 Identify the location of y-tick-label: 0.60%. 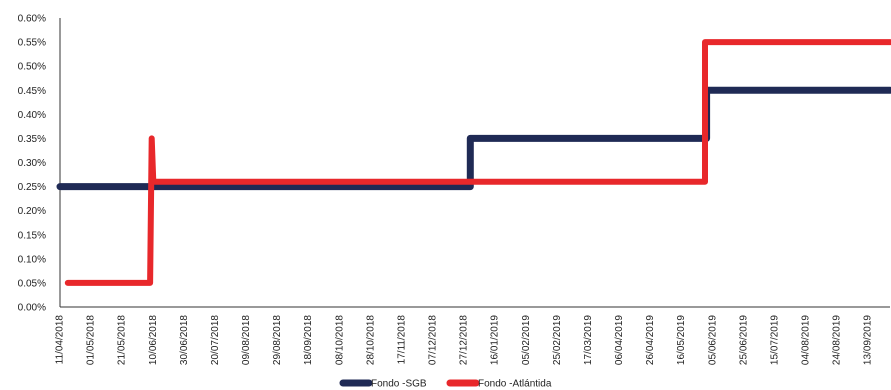
(32, 19).